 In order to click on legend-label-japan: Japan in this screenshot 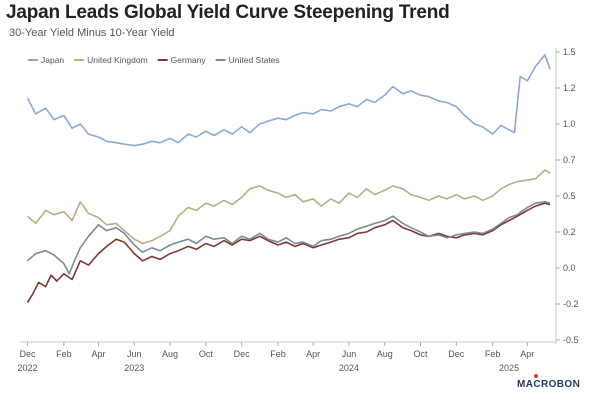, I will do `click(52, 60)`.